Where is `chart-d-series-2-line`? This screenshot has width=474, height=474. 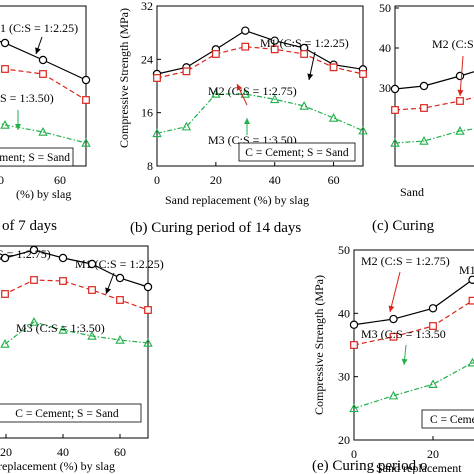
chart-d-series-2-line is located at coordinates (74, 333).